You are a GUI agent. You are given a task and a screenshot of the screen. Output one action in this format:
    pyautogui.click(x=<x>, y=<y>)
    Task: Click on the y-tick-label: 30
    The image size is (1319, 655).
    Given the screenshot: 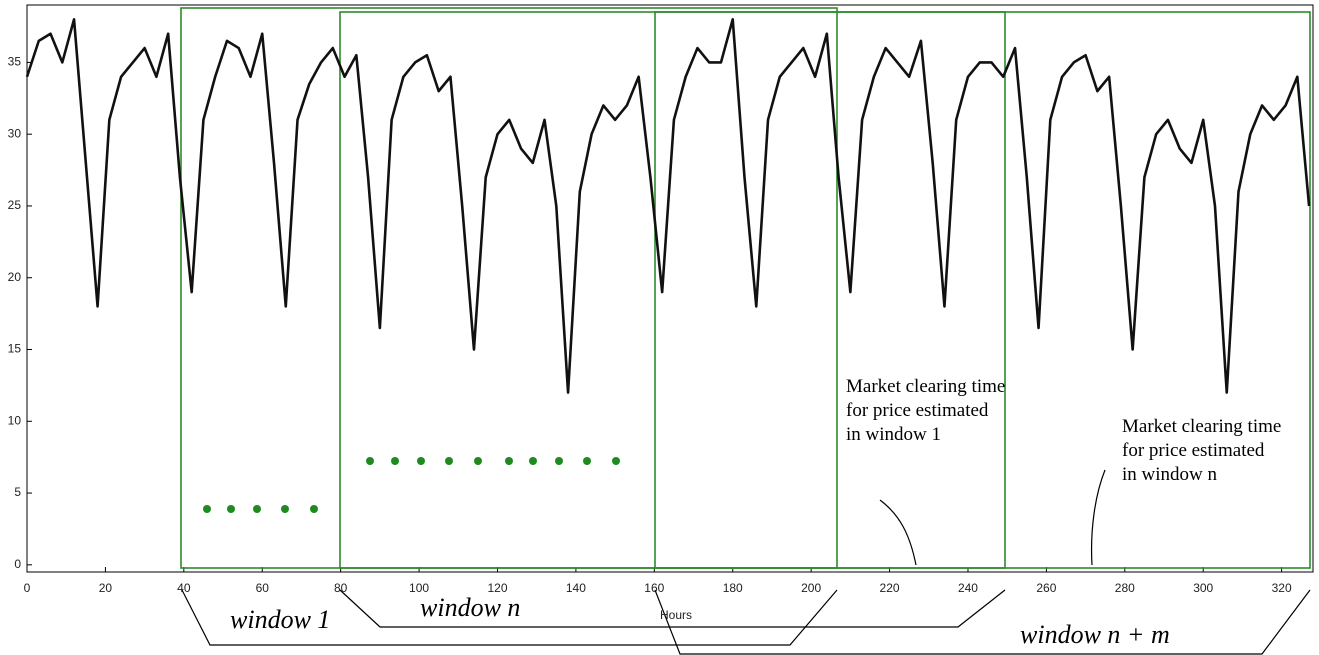 What is the action you would take?
    pyautogui.click(x=15, y=133)
    